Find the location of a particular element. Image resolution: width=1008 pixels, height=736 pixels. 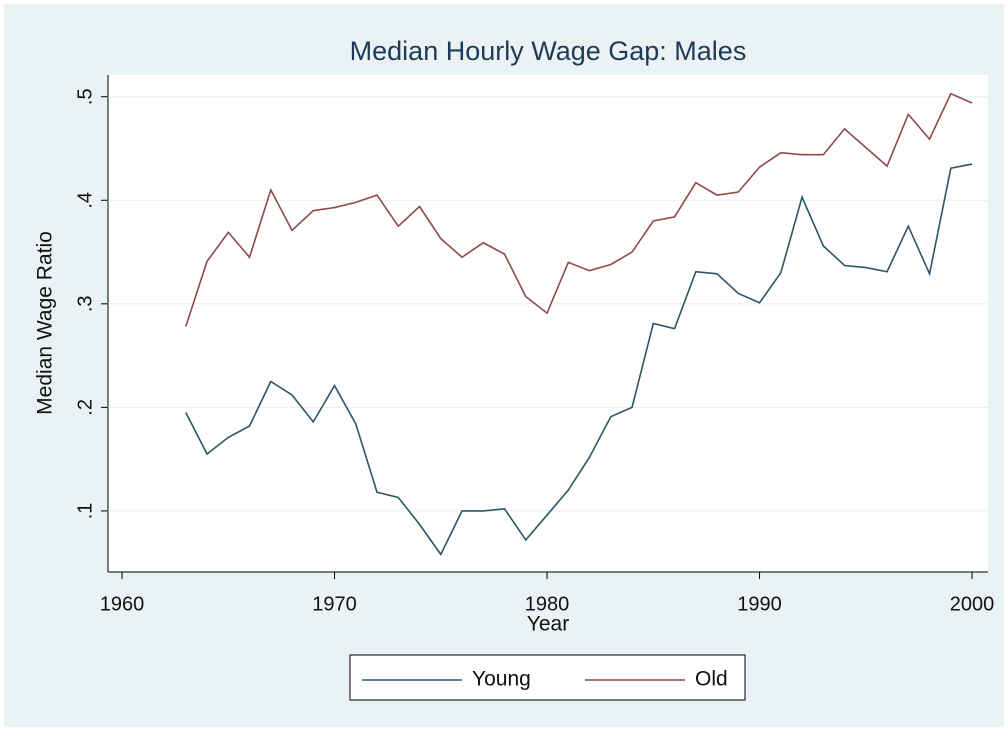

x-tick-label: 1990 is located at coordinates (759, 604).